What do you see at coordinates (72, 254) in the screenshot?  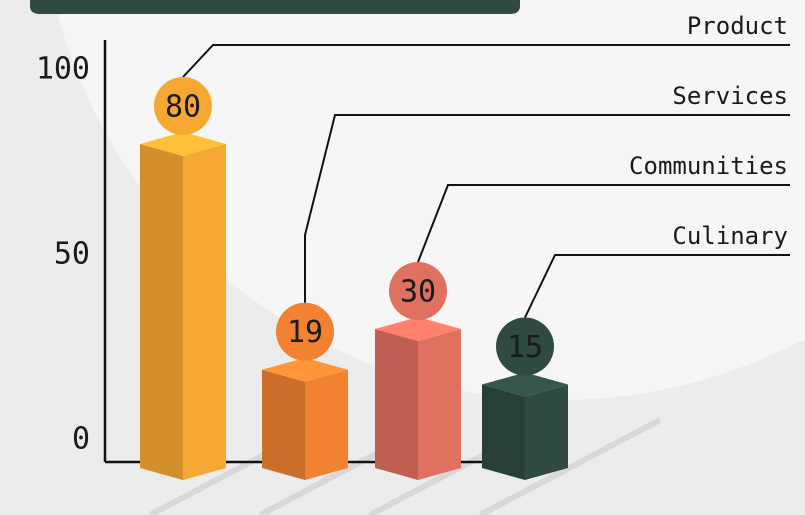 I see `y-tick-label: 50` at bounding box center [72, 254].